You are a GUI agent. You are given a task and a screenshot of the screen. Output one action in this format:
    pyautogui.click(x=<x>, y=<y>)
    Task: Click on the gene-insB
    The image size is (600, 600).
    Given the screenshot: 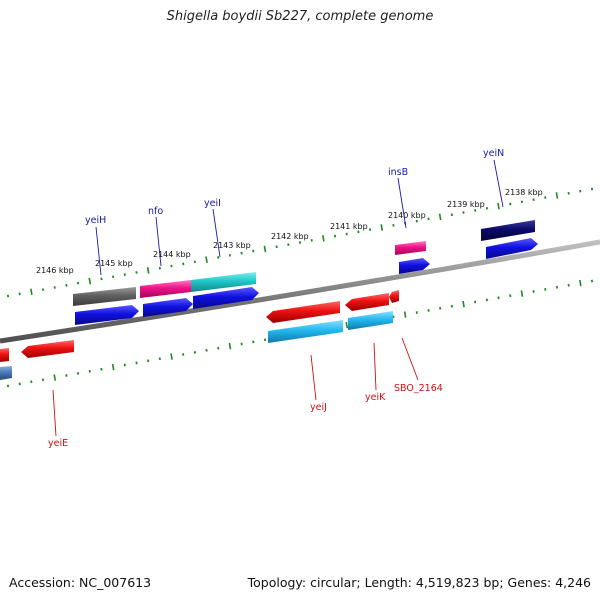 What is the action you would take?
    pyautogui.click(x=410, y=248)
    